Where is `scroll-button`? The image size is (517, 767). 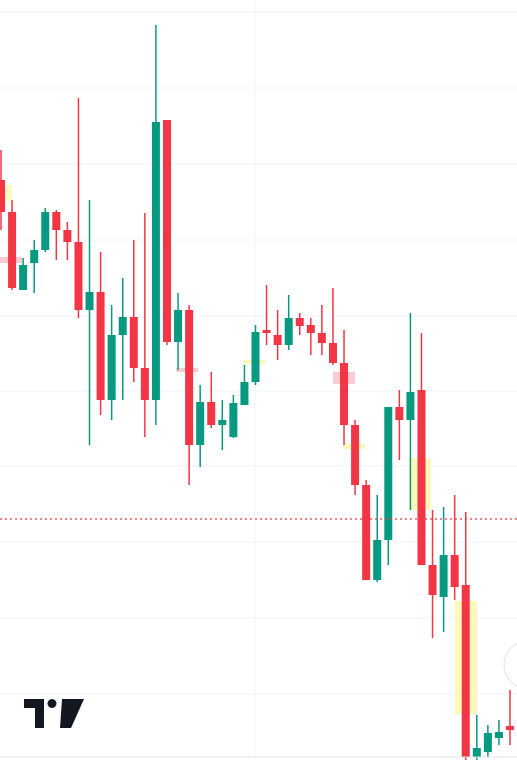
scroll-button is located at coordinates (510, 665).